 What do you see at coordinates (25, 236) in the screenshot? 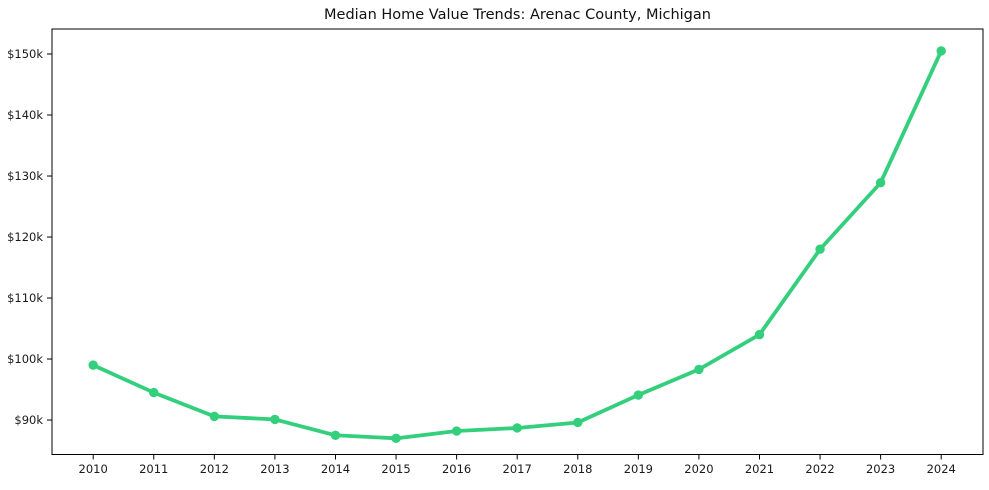
I see `y-tick-label: $120k` at bounding box center [25, 236].